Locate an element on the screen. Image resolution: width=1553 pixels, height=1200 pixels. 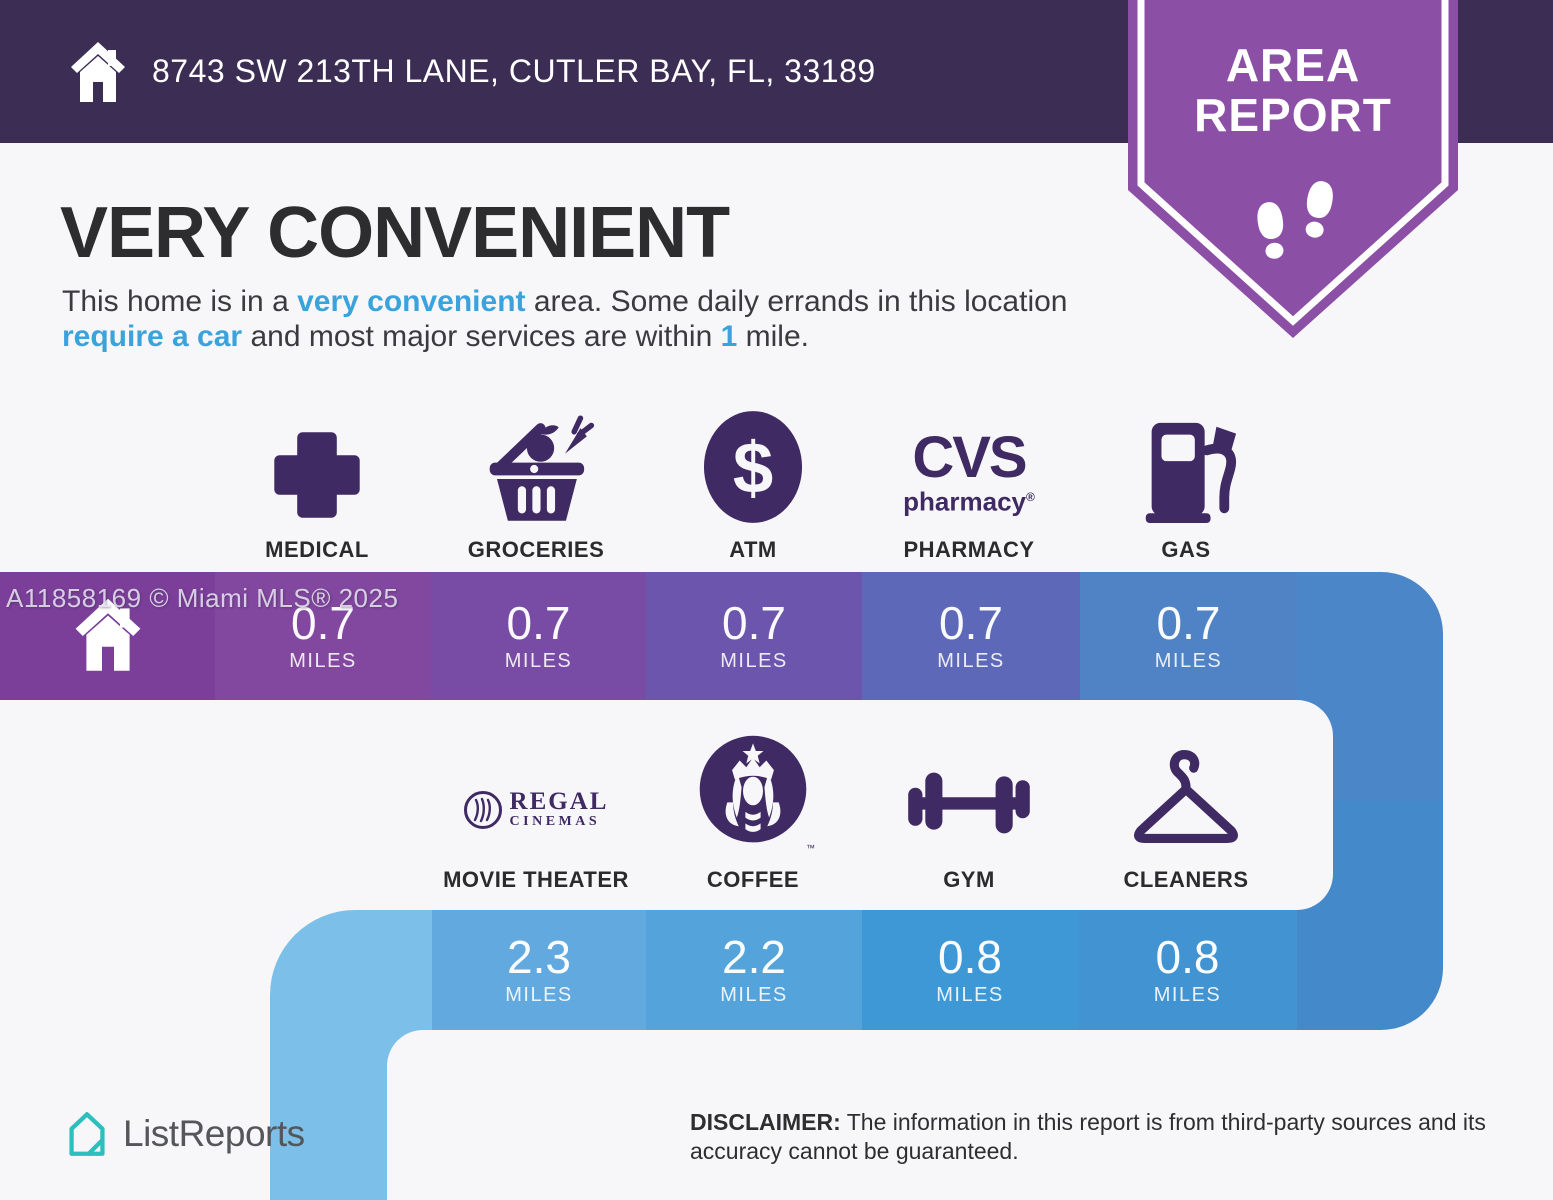
listreports-wordmark: ListReports is located at coordinates (214, 1133).